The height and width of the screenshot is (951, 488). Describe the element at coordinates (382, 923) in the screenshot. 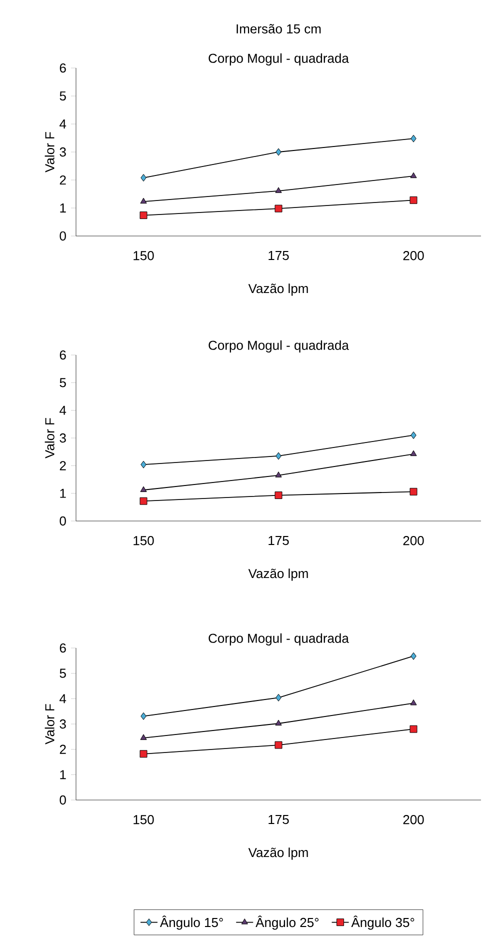

I see `legend-label: Ângulo 35°` at that location.